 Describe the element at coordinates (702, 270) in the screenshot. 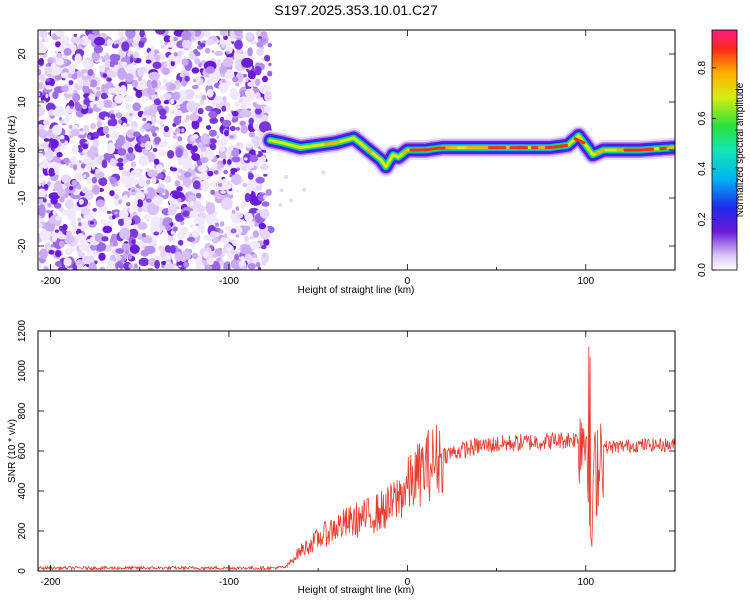

I see `colorbar-tick-label: 0.0` at that location.